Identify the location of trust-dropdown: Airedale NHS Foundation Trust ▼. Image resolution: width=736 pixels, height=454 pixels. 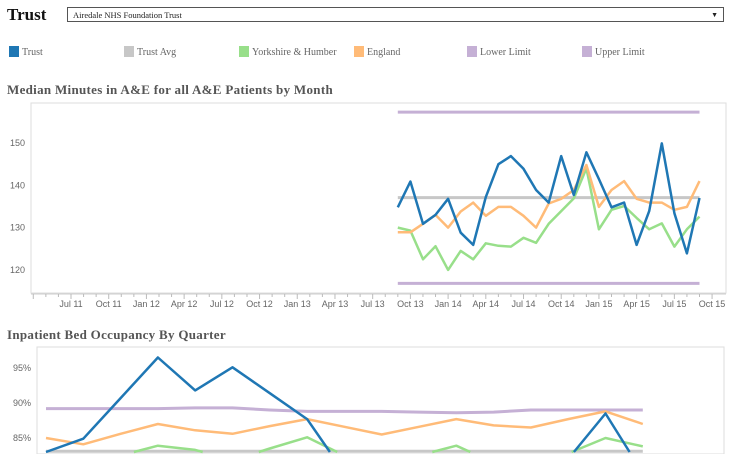
(395, 14).